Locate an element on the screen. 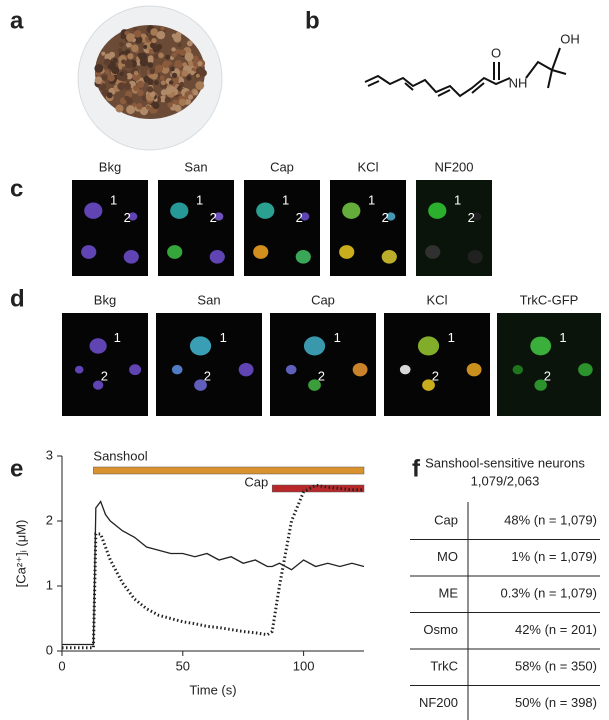  row-value: 50% (n = 398) is located at coordinates (556, 702).